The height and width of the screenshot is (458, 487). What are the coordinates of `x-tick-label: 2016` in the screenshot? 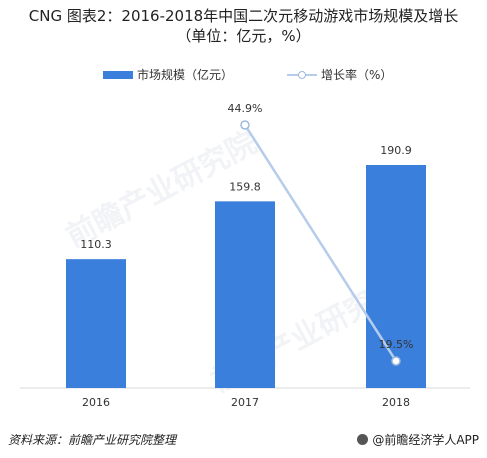 It's located at (96, 402).